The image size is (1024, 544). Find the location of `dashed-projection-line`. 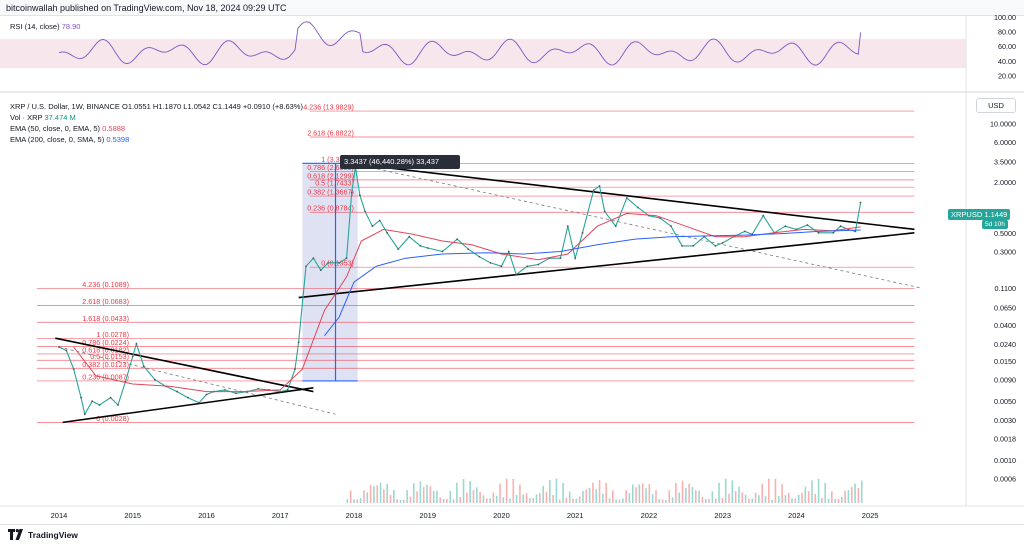

dashed-projection-line is located at coordinates (637, 226).